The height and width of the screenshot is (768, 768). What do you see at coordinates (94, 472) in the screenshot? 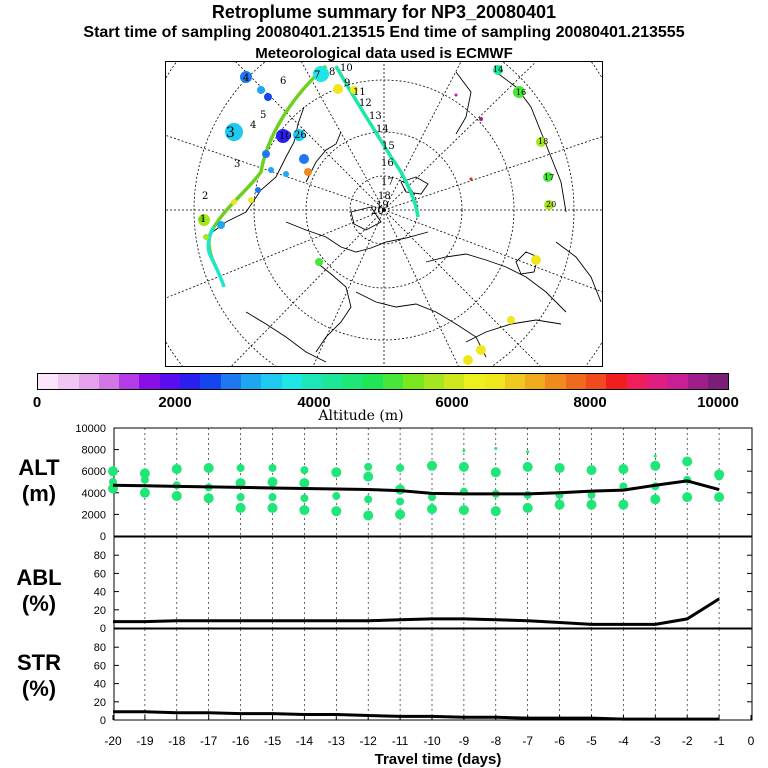
I see `y-tick-label: 6000` at bounding box center [94, 472].